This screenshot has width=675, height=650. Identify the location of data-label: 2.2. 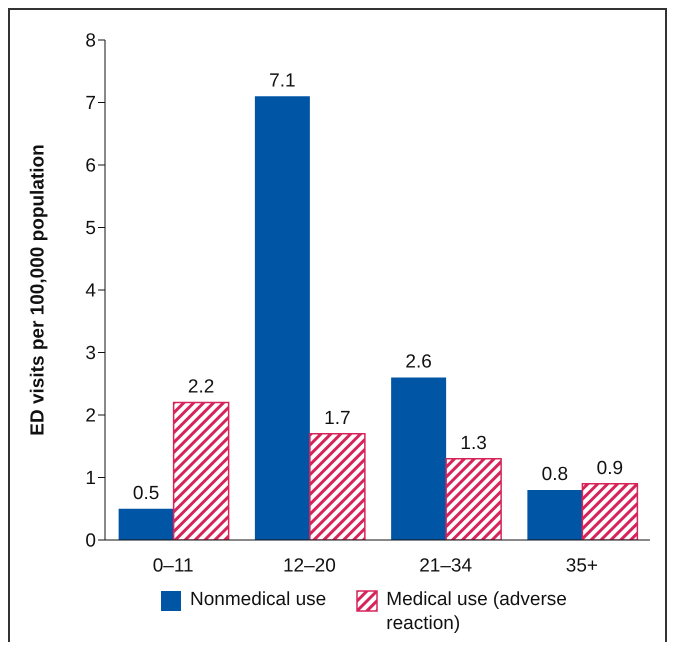
(201, 387).